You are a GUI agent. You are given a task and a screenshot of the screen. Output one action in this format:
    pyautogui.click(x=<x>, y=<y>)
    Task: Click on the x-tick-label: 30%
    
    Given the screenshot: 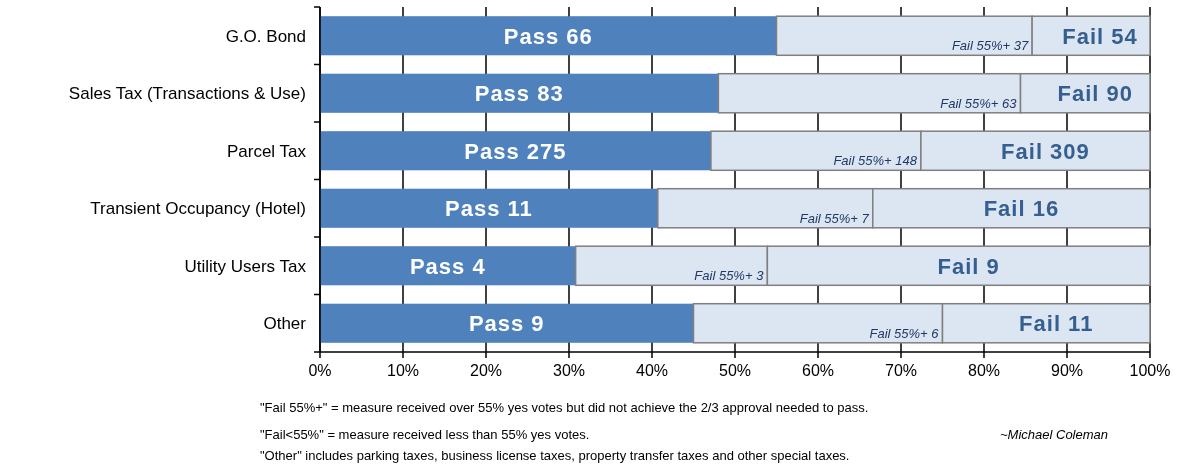 What is the action you would take?
    pyautogui.click(x=569, y=370)
    